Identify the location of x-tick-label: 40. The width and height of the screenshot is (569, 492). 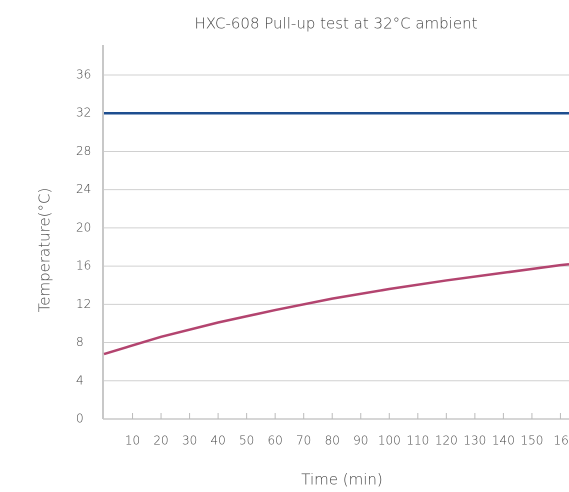
(217, 441).